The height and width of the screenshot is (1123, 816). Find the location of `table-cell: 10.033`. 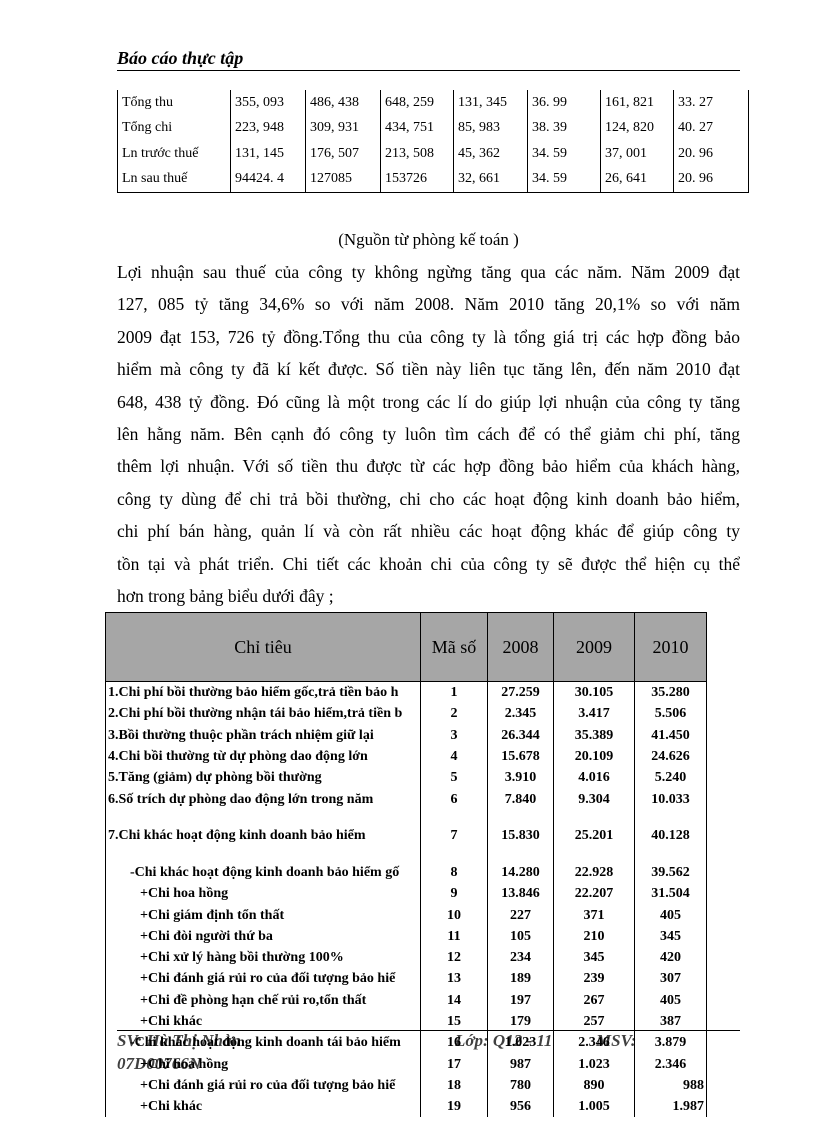

table-cell: 10.033 is located at coordinates (670, 799).